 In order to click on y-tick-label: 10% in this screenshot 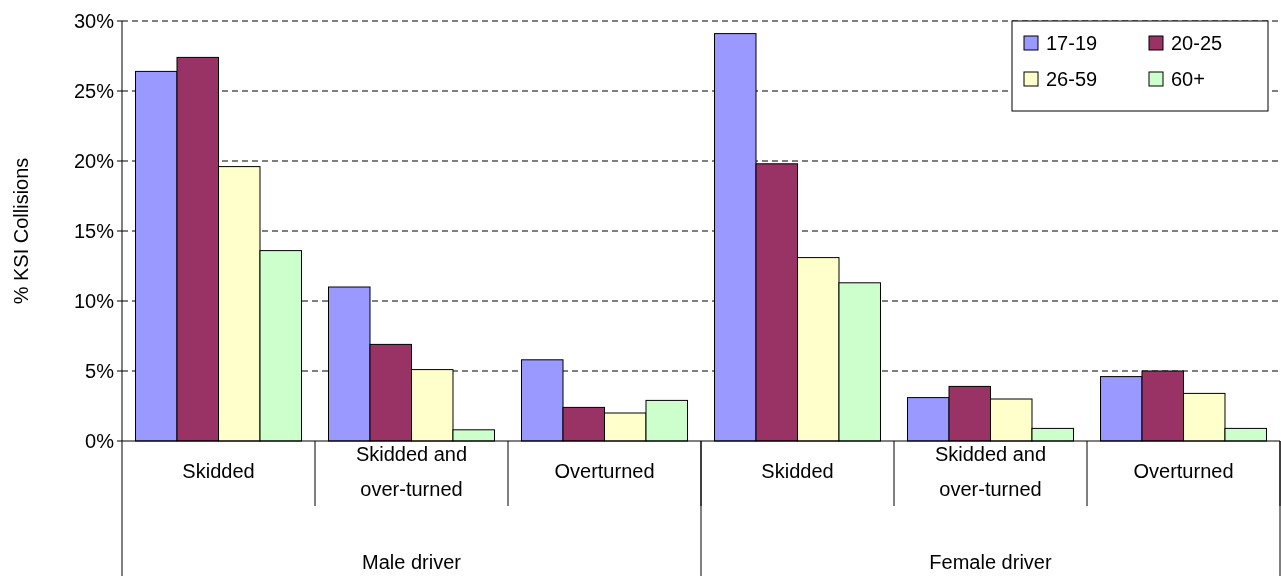, I will do `click(94, 301)`.